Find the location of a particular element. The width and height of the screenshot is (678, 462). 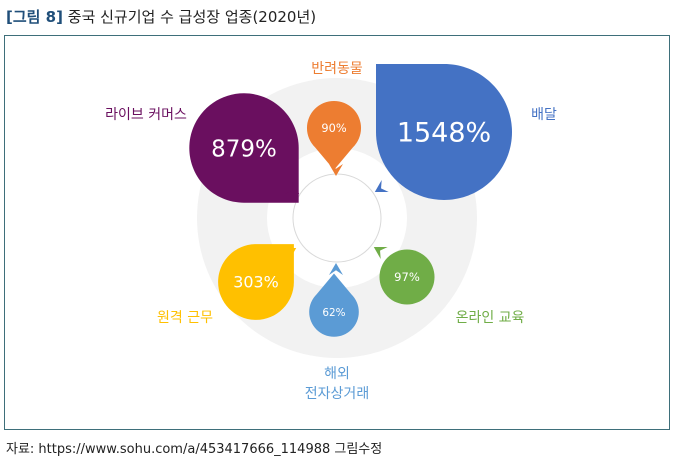

category-label: 온라인 교육 is located at coordinates (490, 318).